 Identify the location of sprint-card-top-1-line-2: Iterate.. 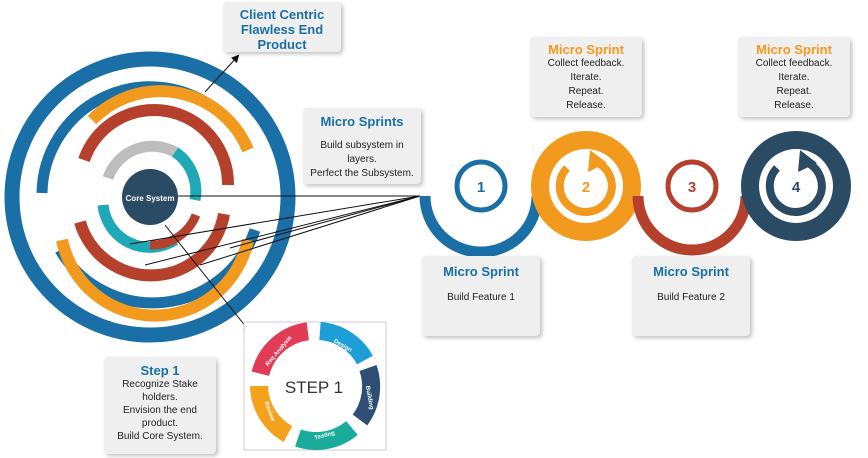
(586, 77).